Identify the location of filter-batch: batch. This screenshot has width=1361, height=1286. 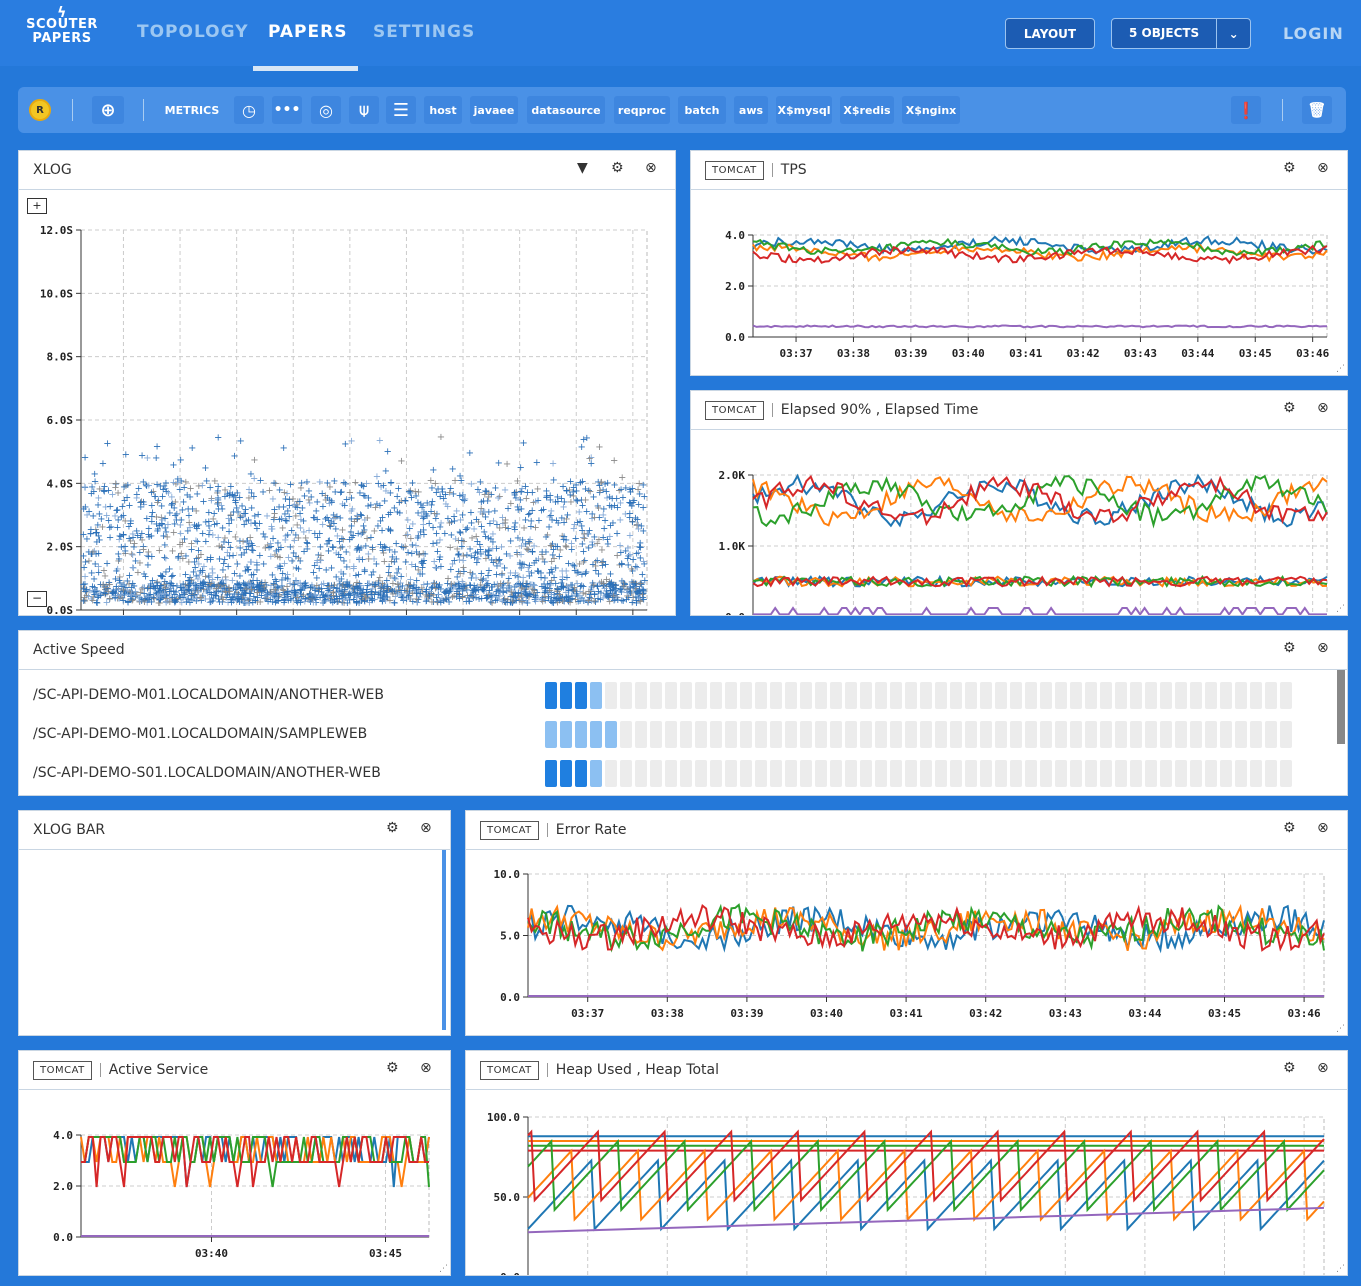
(702, 110).